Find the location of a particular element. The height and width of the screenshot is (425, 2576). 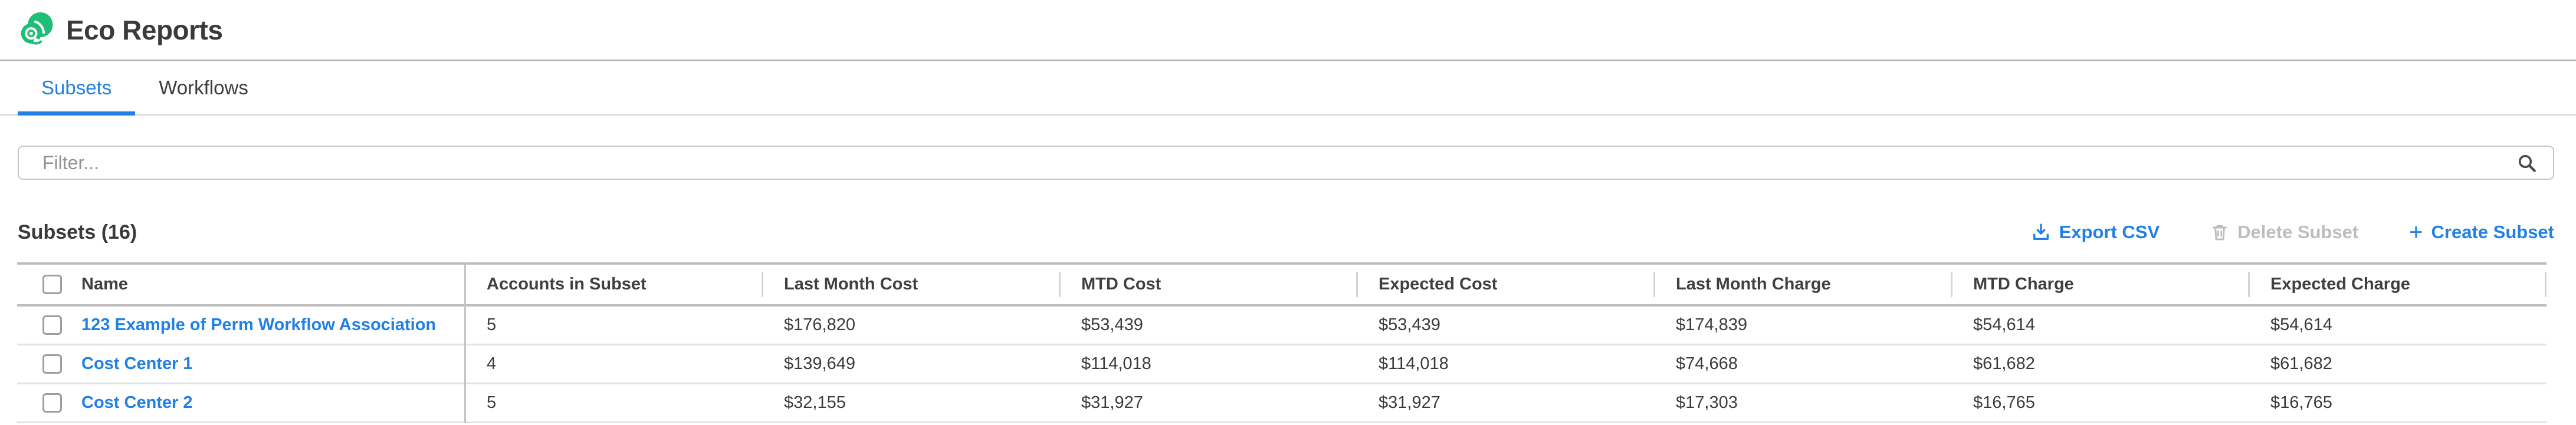

plus-icon: + is located at coordinates (2416, 232).